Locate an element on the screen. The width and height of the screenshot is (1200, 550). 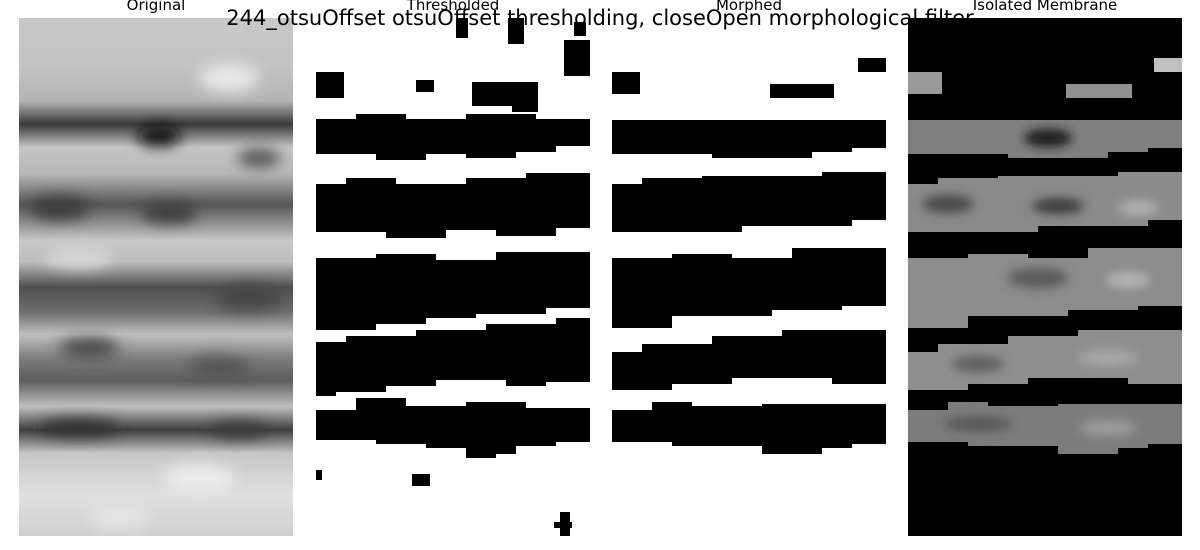
panel-original-title: Original is located at coordinates (156, 7).